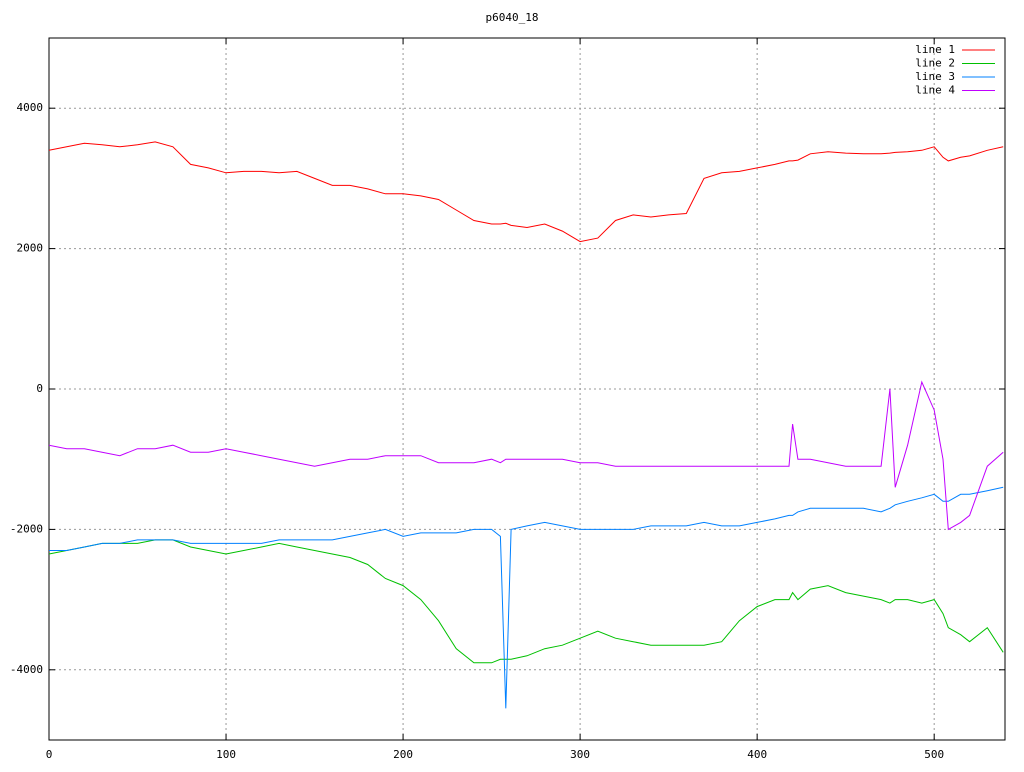 The height and width of the screenshot is (772, 1024). Describe the element at coordinates (49, 754) in the screenshot. I see `x-tick-label: 0` at that location.